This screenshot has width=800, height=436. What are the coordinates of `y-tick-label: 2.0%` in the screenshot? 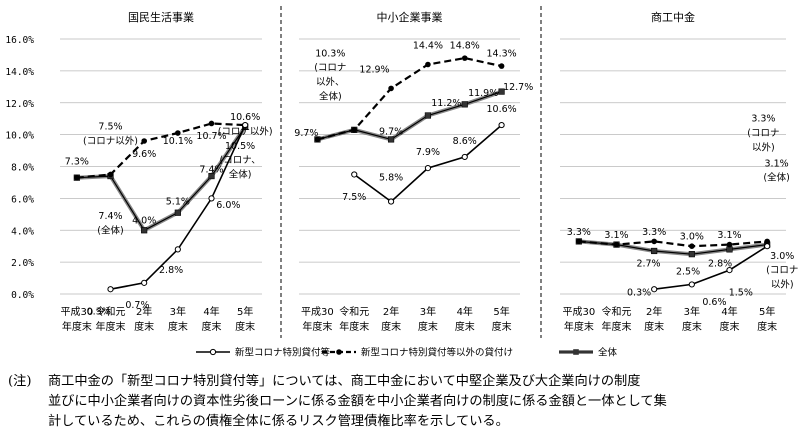 It's located at (22, 263).